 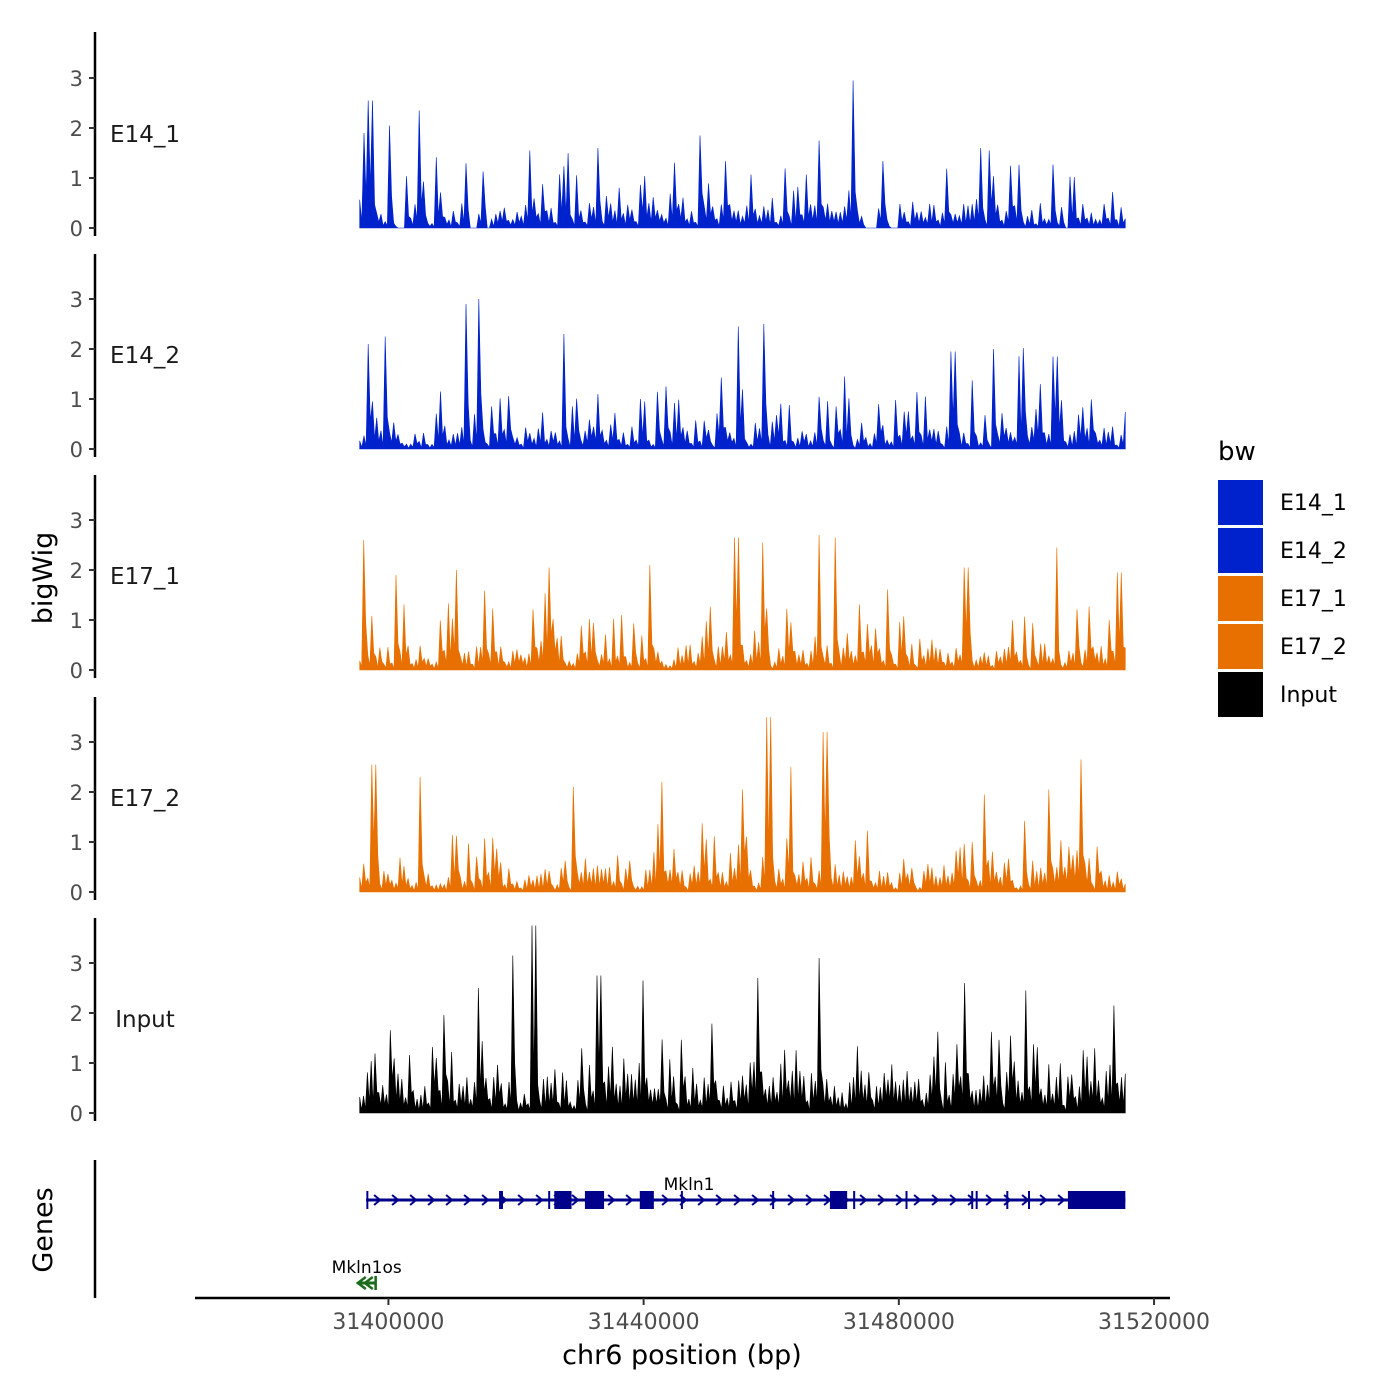 I want to click on track-panel-E17_1: 0 1 2 3 E17_1, so click(x=598, y=579).